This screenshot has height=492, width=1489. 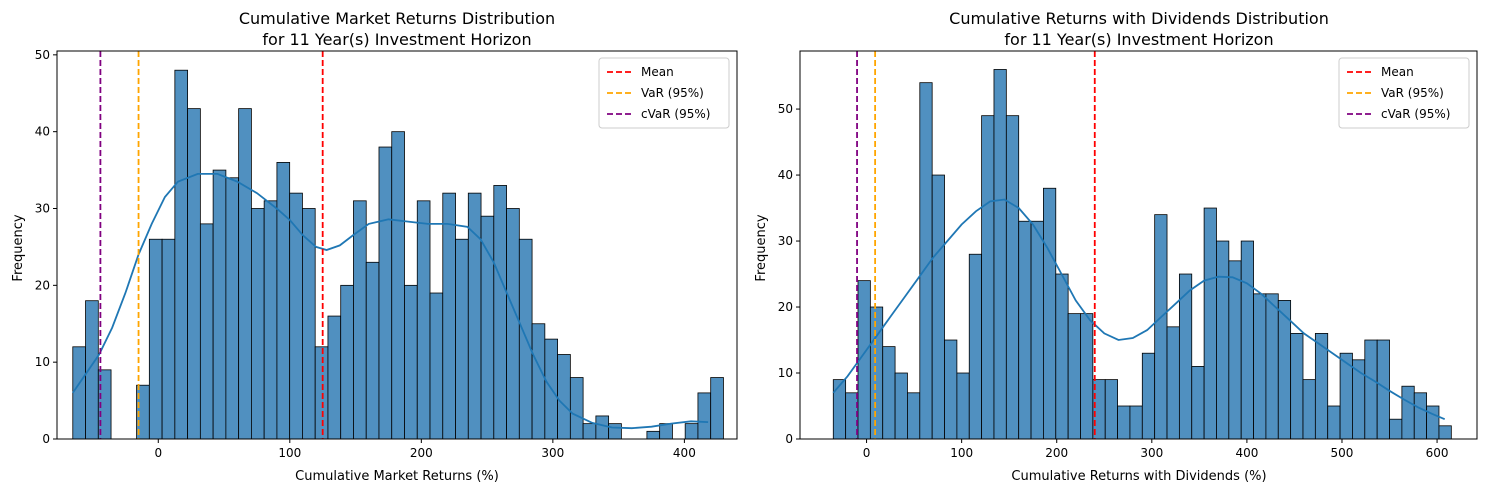 What do you see at coordinates (42, 55) in the screenshot?
I see `y-tick-label: 50` at bounding box center [42, 55].